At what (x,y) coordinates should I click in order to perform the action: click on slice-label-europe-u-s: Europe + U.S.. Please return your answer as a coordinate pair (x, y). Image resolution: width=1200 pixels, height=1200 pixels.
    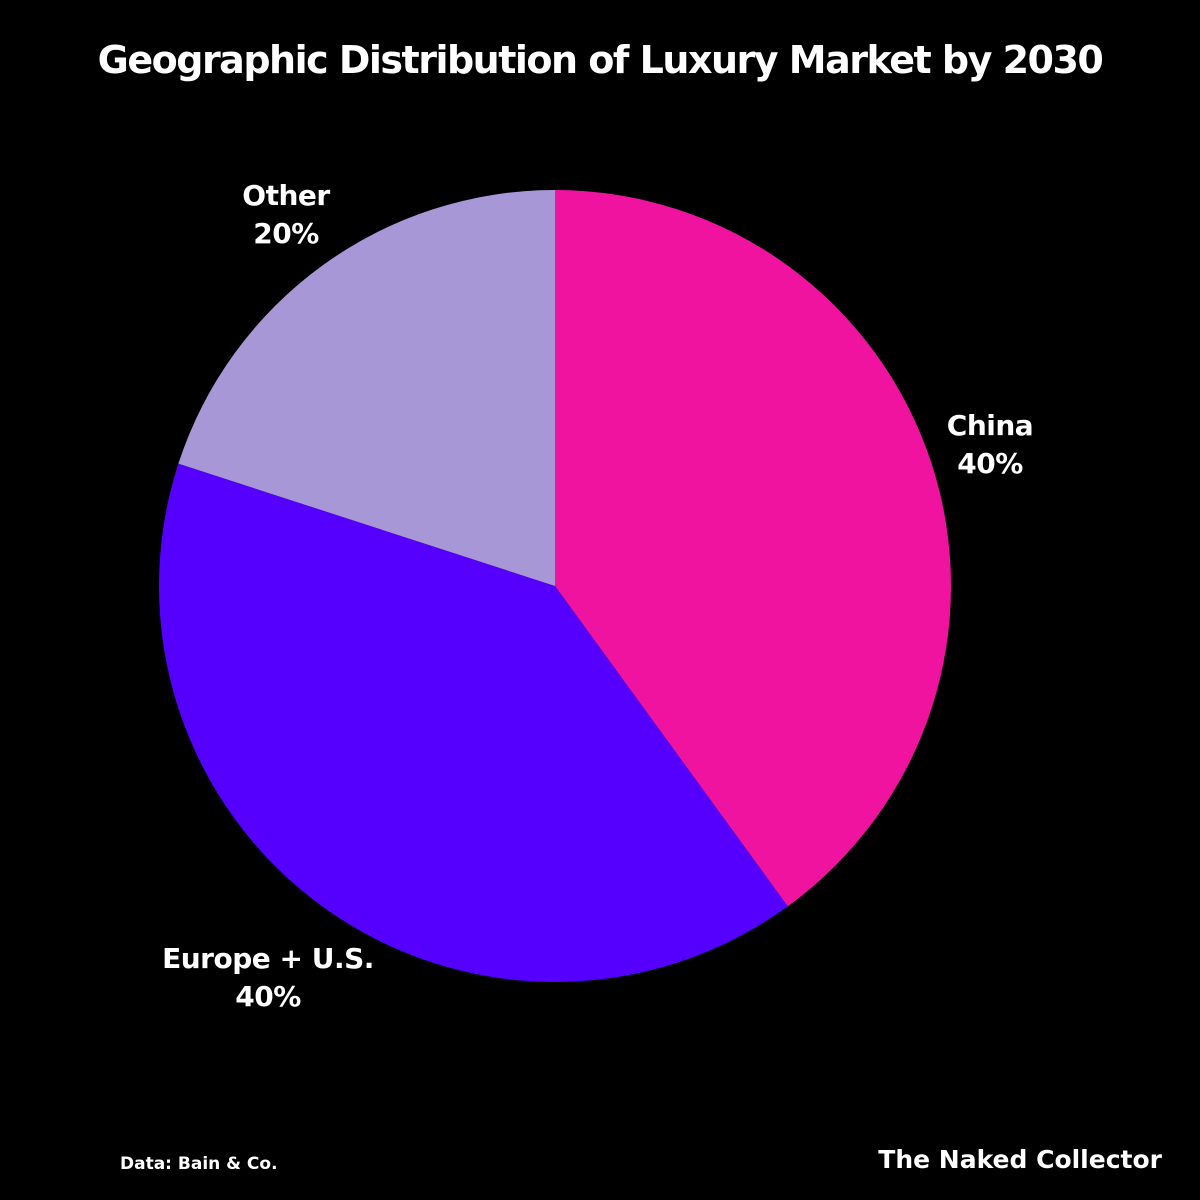
    Looking at the image, I should click on (268, 958).